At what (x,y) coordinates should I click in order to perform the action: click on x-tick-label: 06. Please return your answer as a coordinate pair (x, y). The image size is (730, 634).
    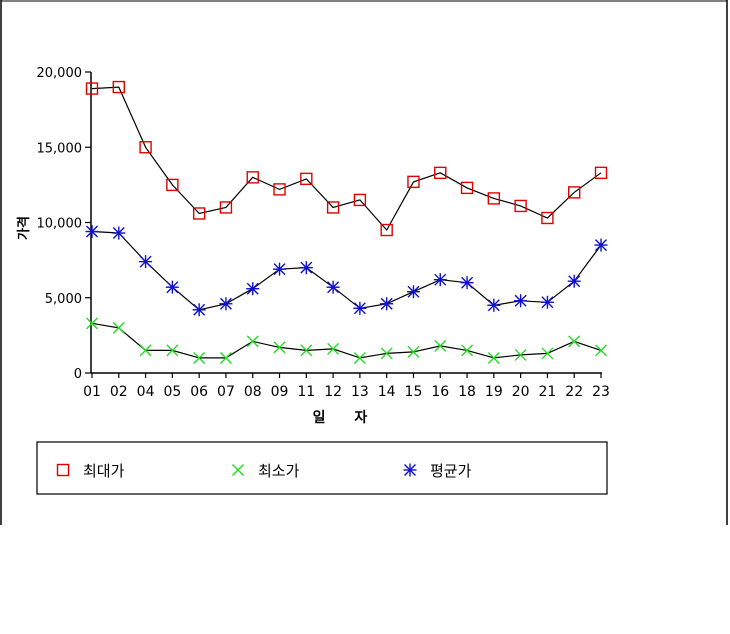
    Looking at the image, I should click on (199, 392).